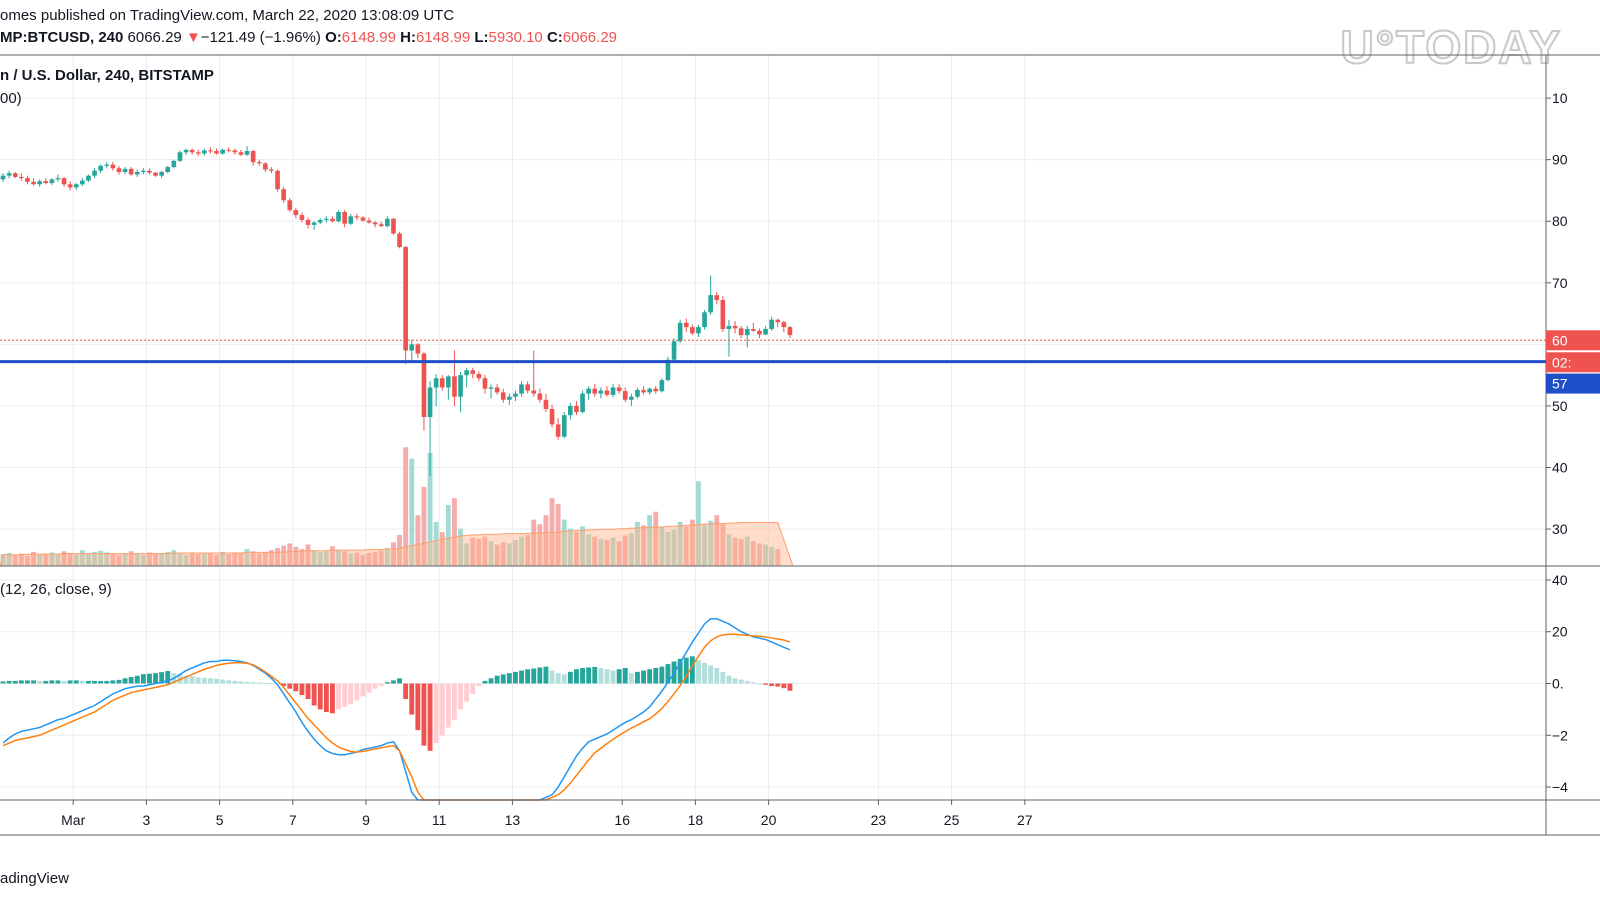 This screenshot has width=1600, height=900. Describe the element at coordinates (368, 37) in the screenshot. I see `open-value: 6148.99` at that location.